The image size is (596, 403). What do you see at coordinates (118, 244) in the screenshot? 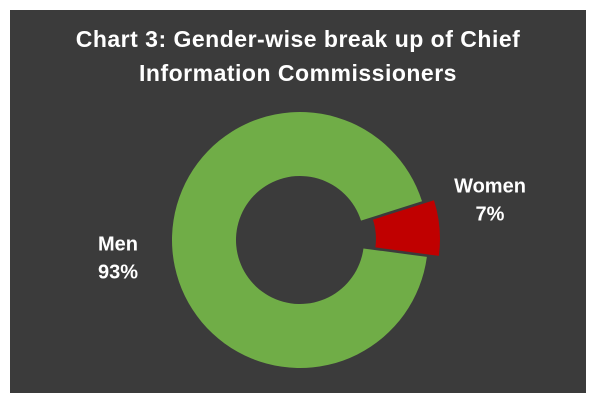
I see `category-label: Men` at bounding box center [118, 244].